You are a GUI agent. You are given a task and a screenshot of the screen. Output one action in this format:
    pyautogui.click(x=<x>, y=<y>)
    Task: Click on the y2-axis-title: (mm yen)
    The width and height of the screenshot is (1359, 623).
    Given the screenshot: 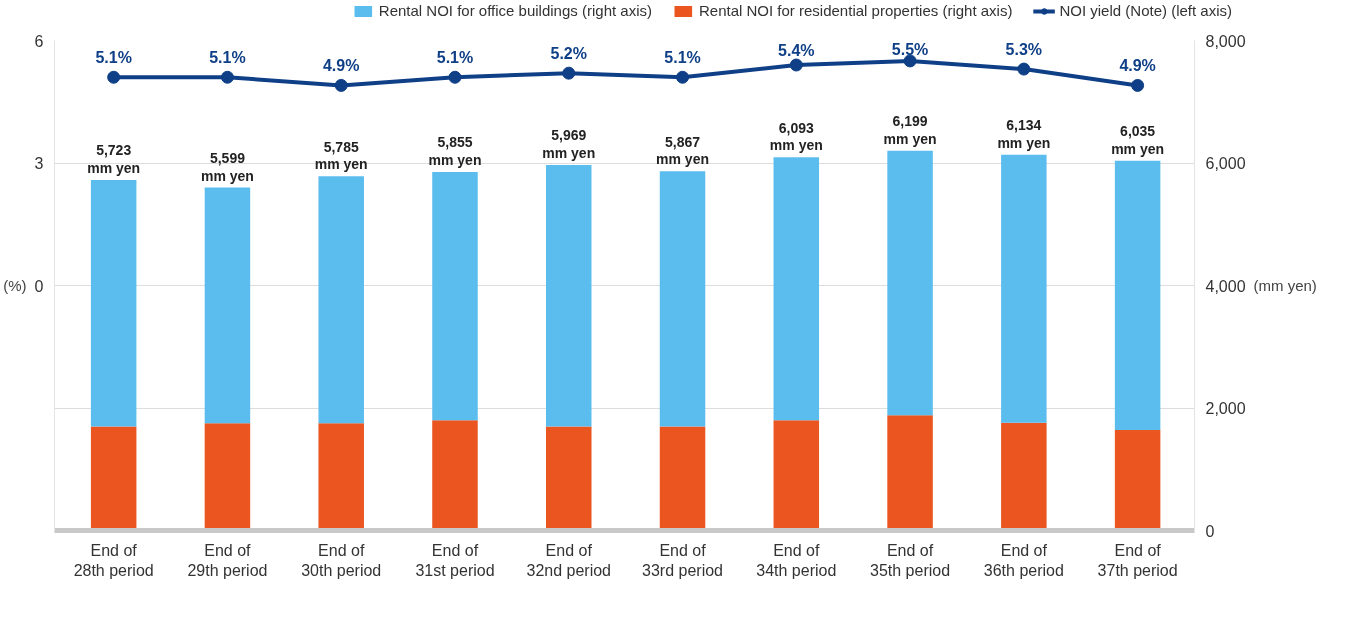 What is the action you would take?
    pyautogui.click(x=1285, y=285)
    